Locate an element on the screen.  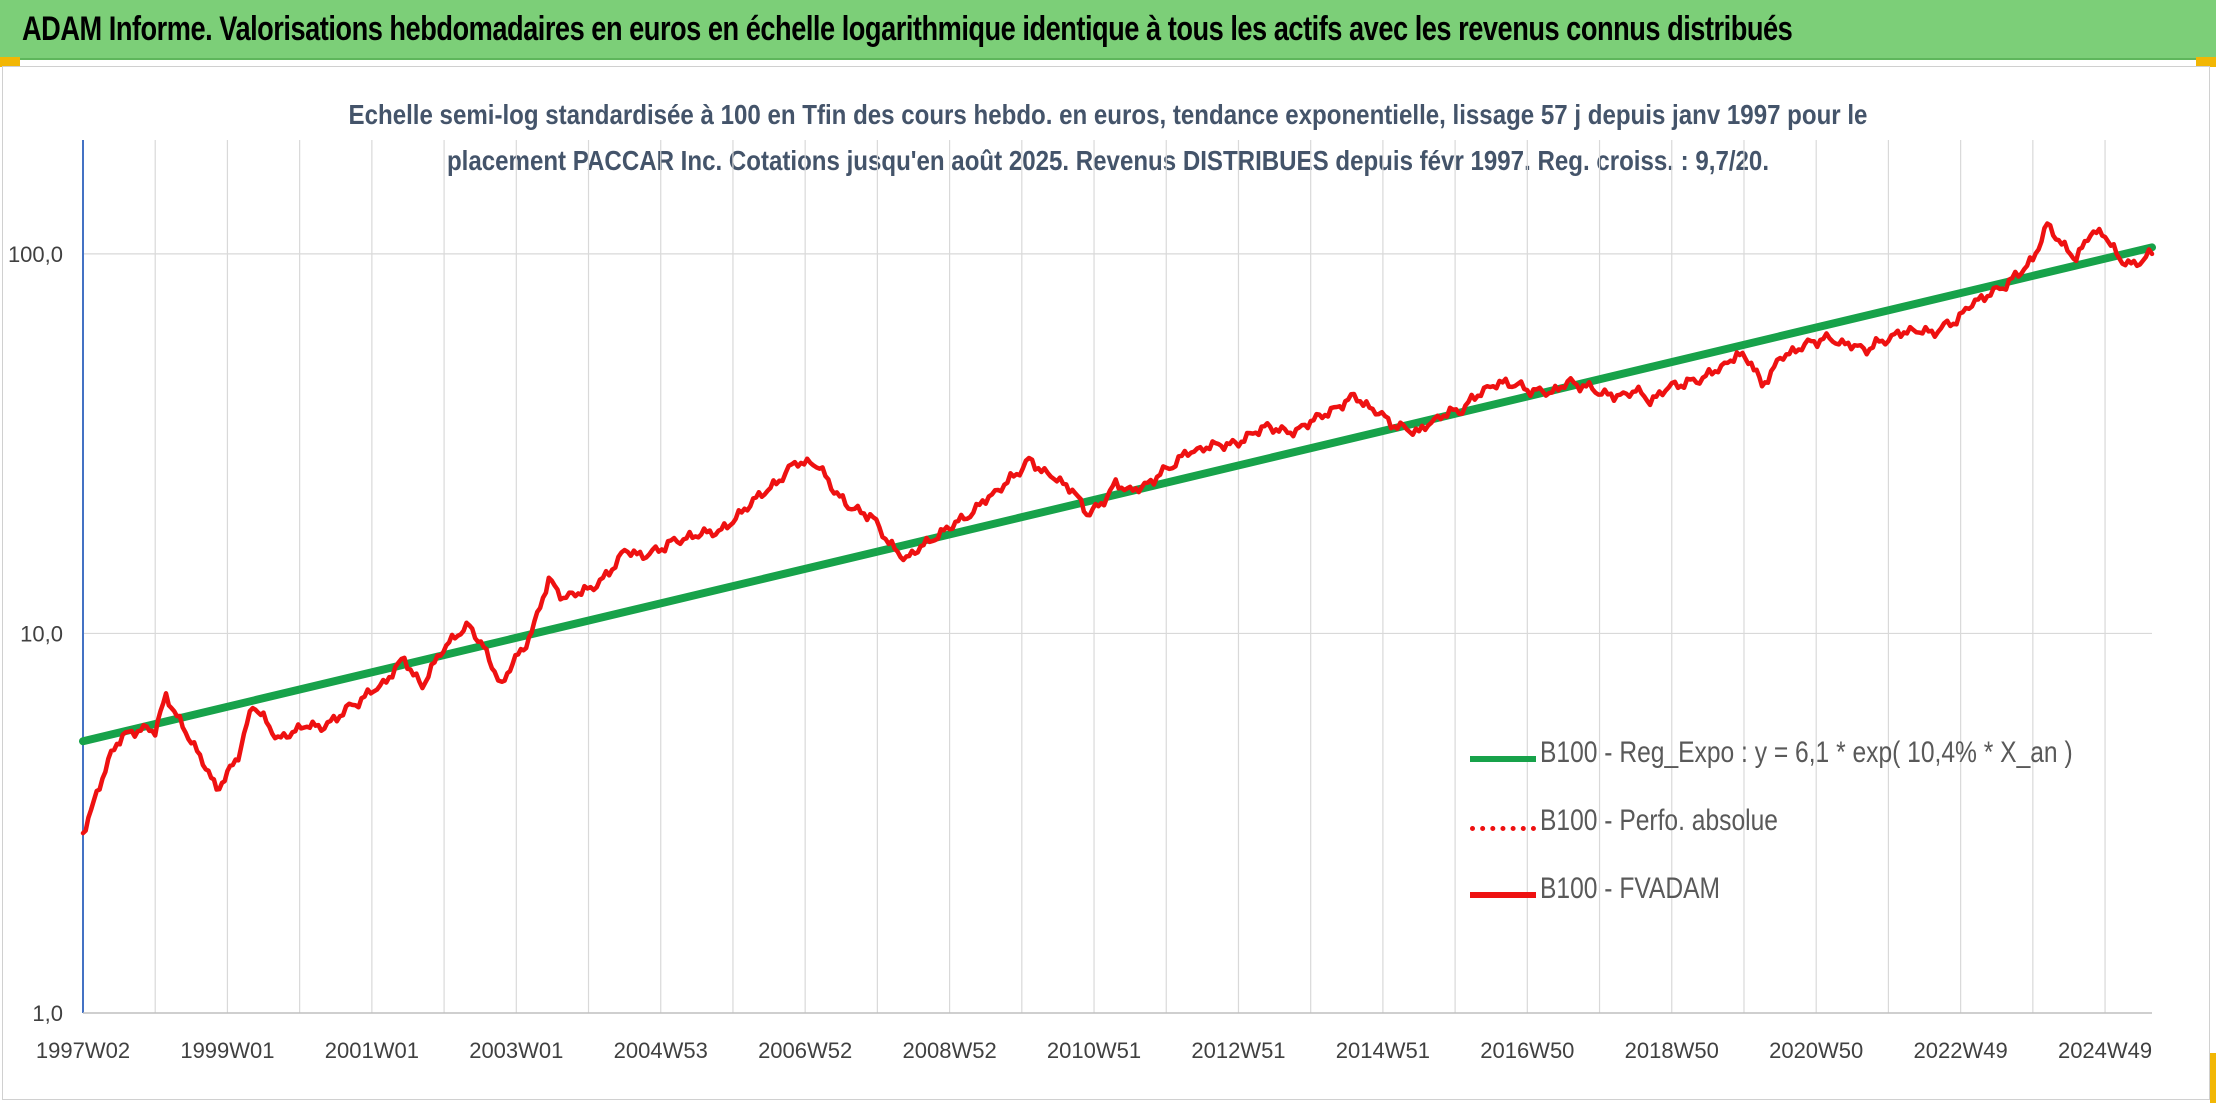
x-tick-label: 2012W51 is located at coordinates (1238, 1050).